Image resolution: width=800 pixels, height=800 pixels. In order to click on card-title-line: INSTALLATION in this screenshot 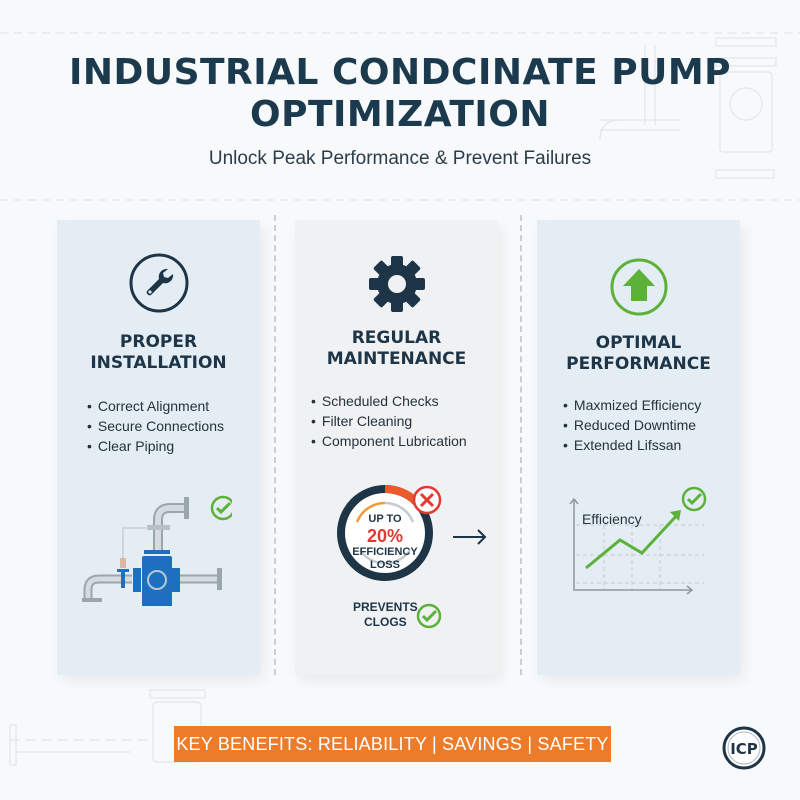, I will do `click(158, 363)`.